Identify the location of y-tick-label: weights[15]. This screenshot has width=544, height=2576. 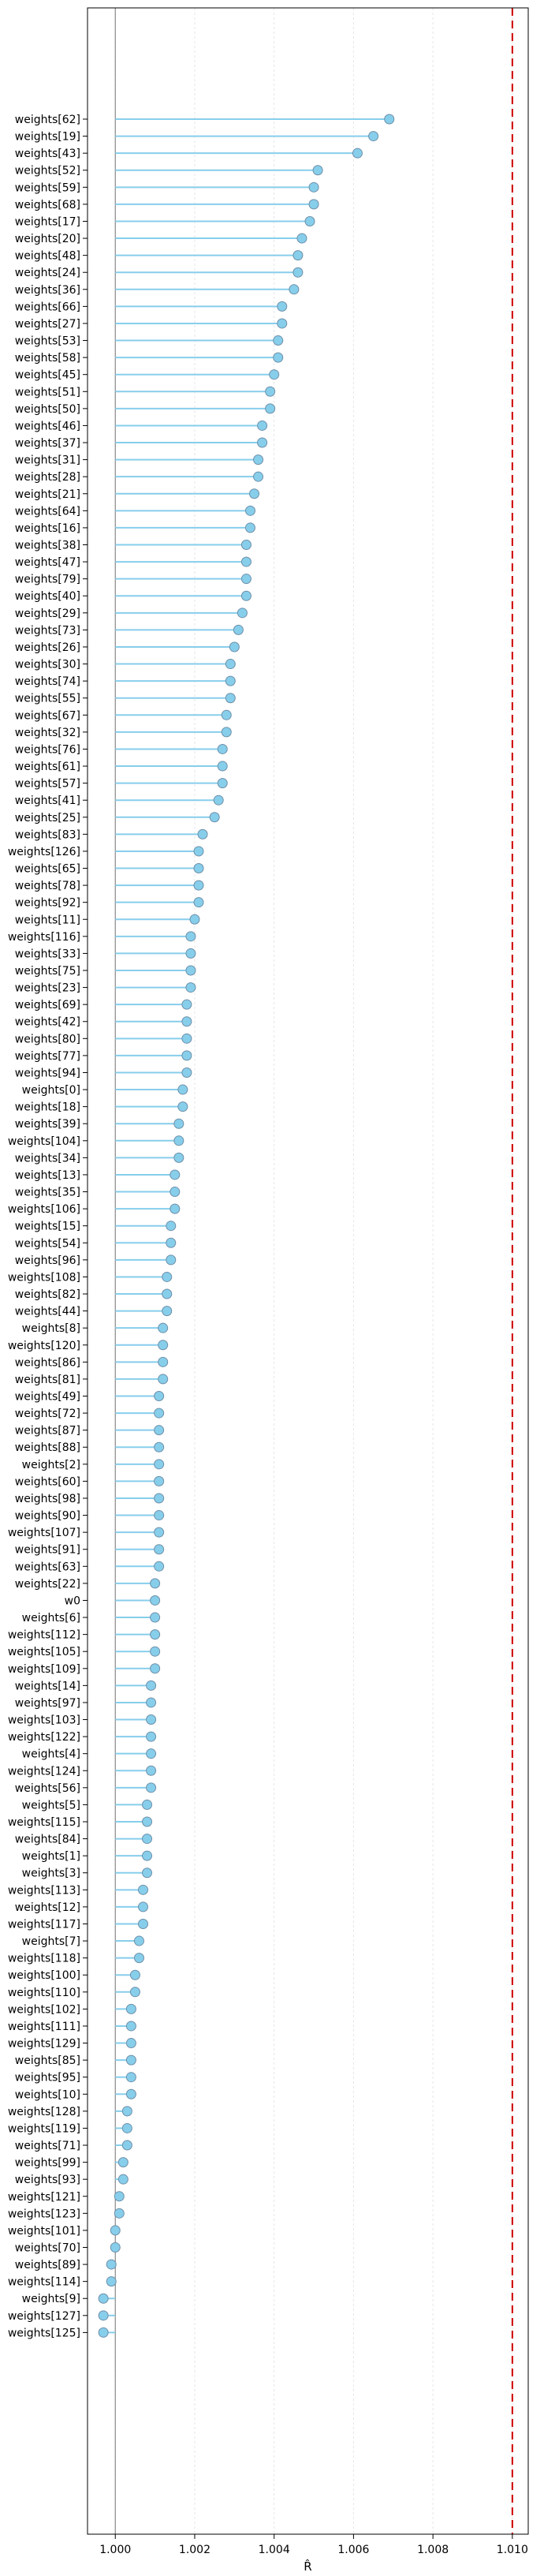
(47, 1227).